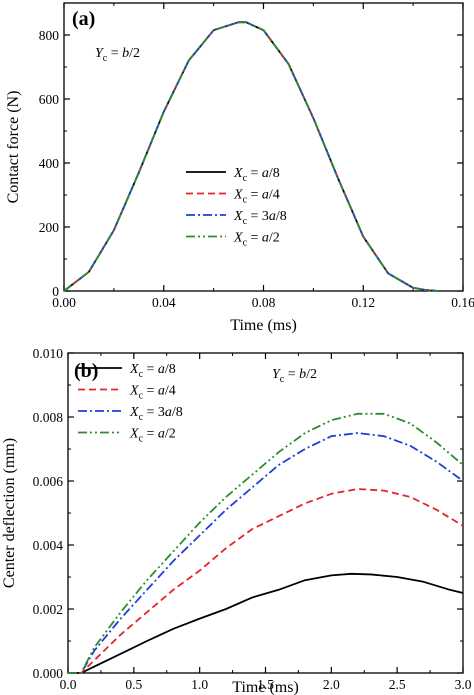 Image resolution: width=474 pixels, height=695 pixels. Describe the element at coordinates (48, 481) in the screenshot. I see `y-tick-label: 0.006` at that location.